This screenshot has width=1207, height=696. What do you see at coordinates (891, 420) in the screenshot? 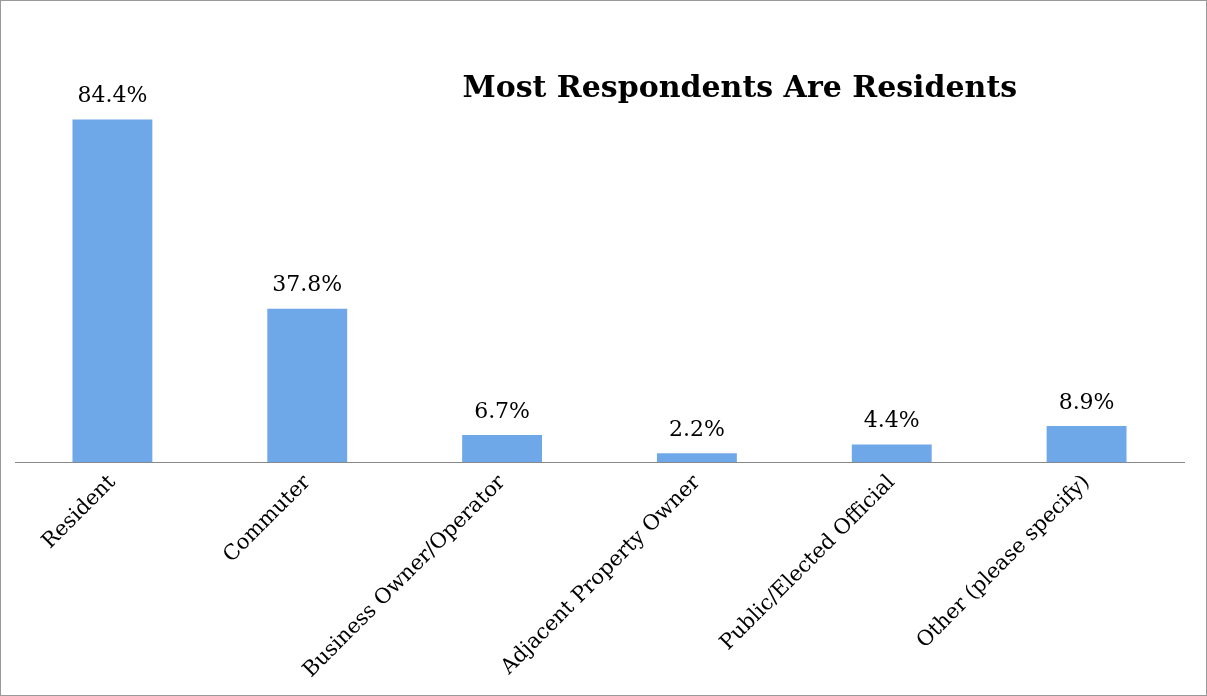
I see `data-label: 4.4%` at bounding box center [891, 420].